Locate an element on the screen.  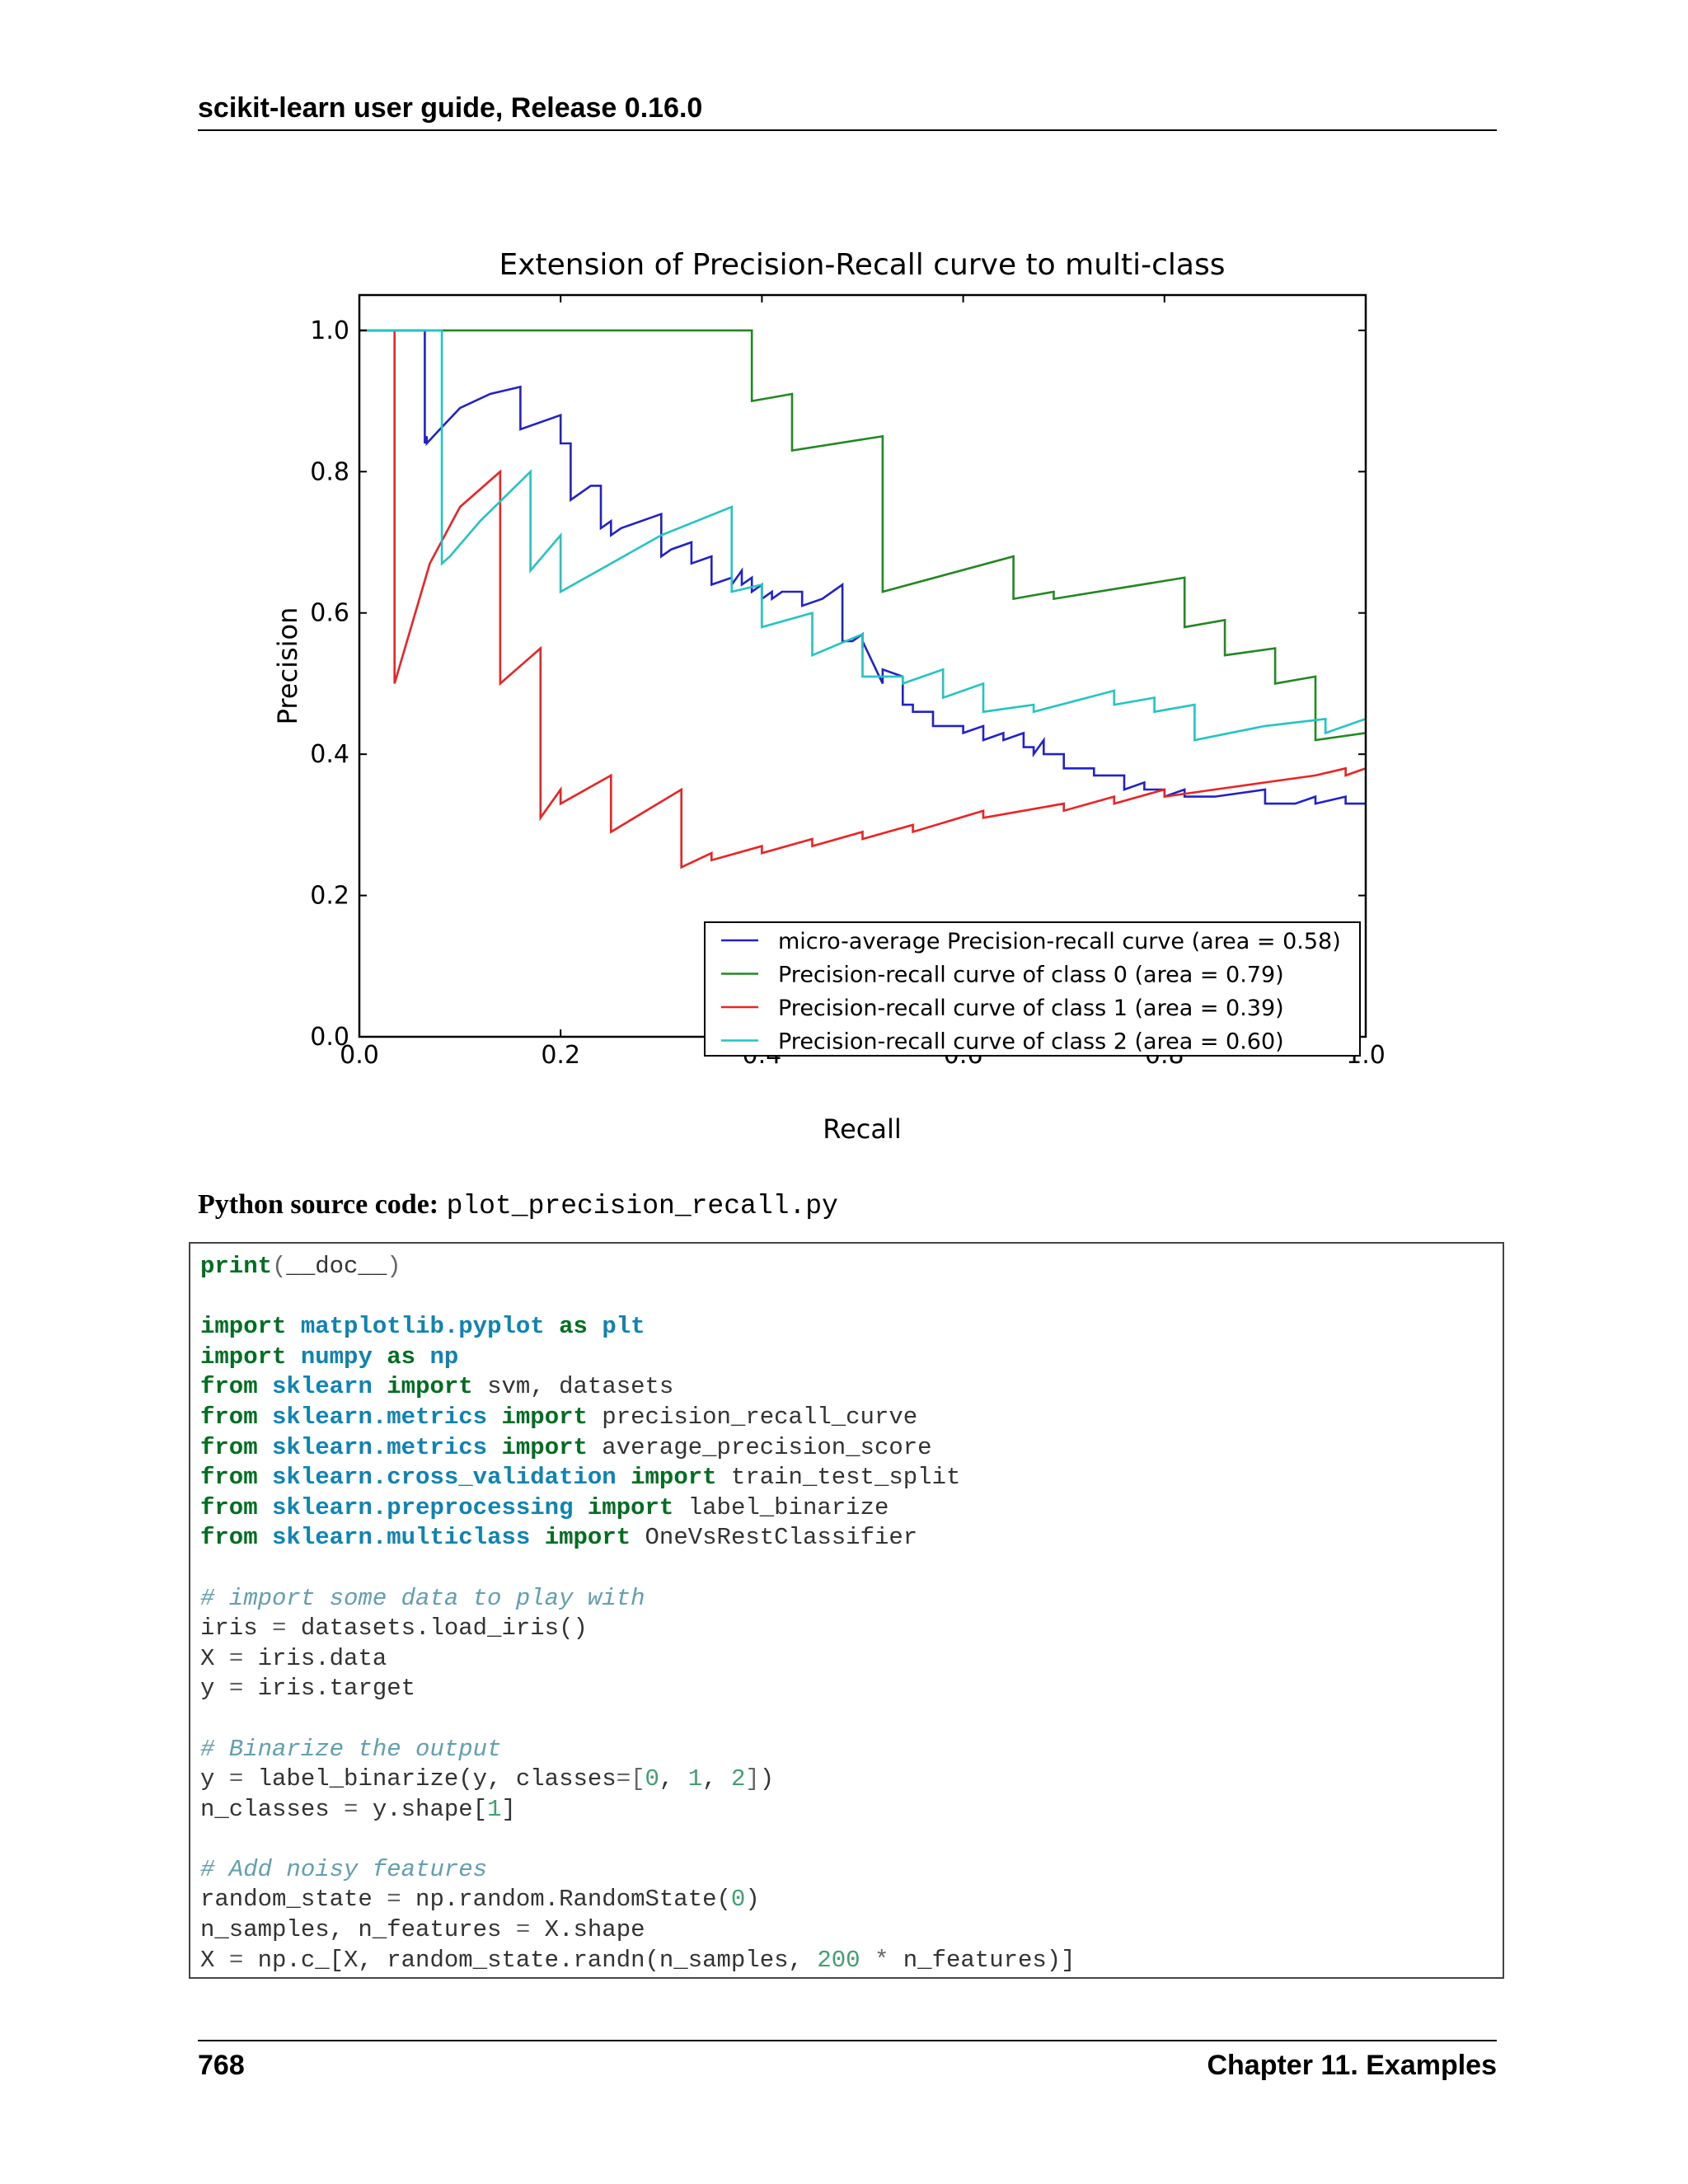
code-line: y = label_binarize(y, classes=[0, 1, 2]) is located at coordinates (488, 1779).